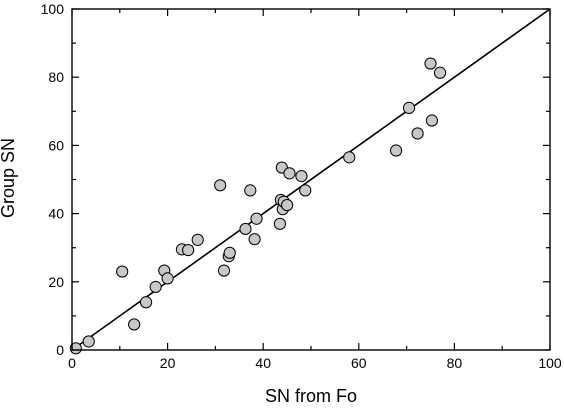  What do you see at coordinates (455, 363) in the screenshot?
I see `x-tick-label: 80` at bounding box center [455, 363].